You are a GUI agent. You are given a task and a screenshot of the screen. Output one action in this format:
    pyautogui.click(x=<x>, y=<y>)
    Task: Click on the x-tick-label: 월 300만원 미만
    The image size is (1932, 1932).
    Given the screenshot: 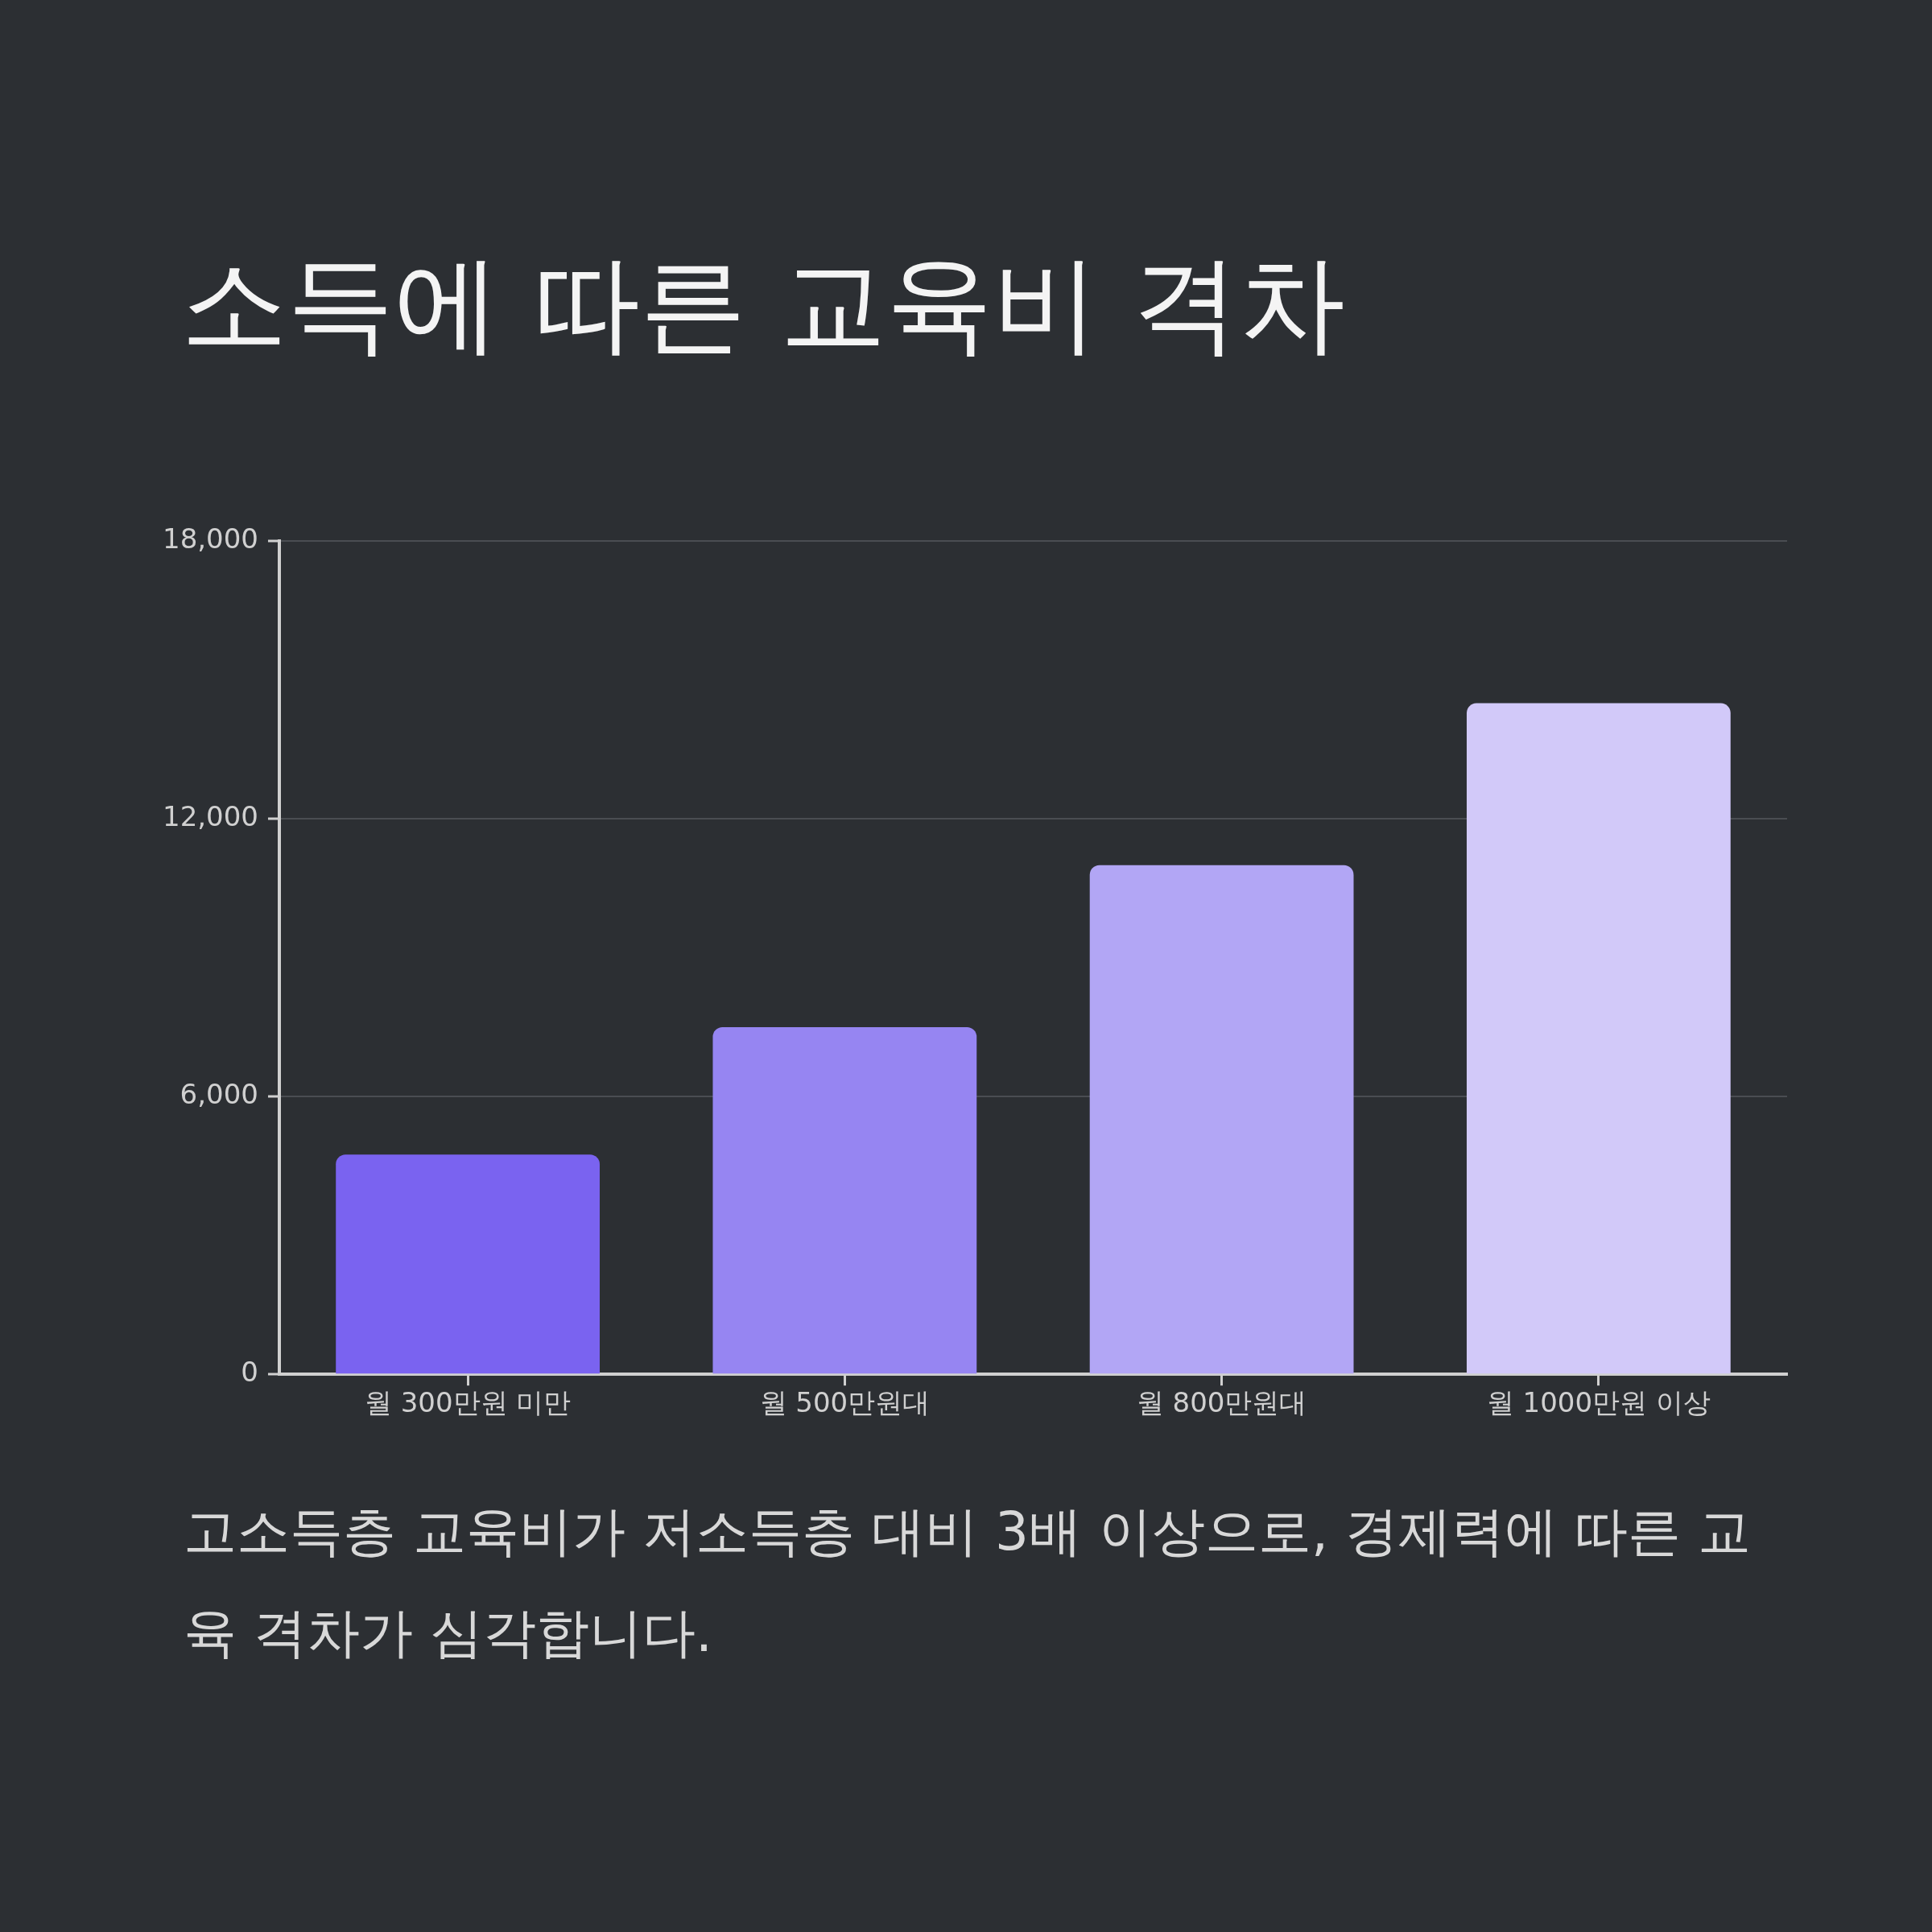 What is the action you would take?
    pyautogui.click(x=468, y=1402)
    